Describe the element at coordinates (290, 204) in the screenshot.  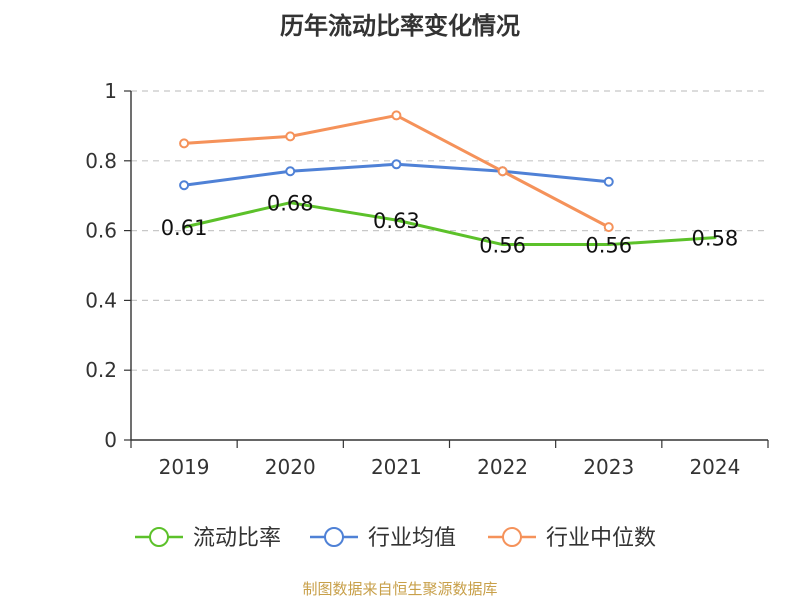
I see `data-label: 0.68` at that location.